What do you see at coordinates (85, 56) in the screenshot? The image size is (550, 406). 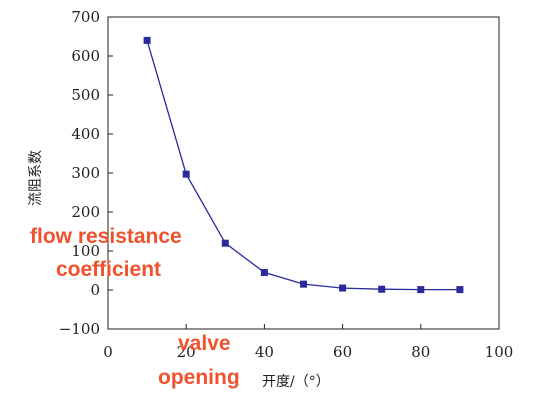 I see `y-tick-label: 600` at bounding box center [85, 56].